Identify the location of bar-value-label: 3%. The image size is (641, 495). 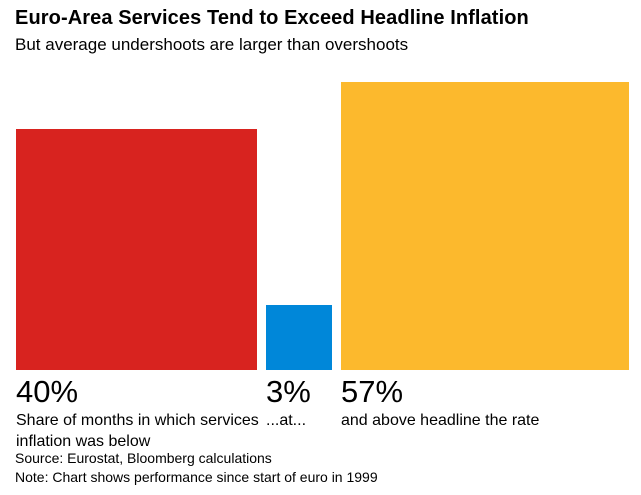
(288, 391).